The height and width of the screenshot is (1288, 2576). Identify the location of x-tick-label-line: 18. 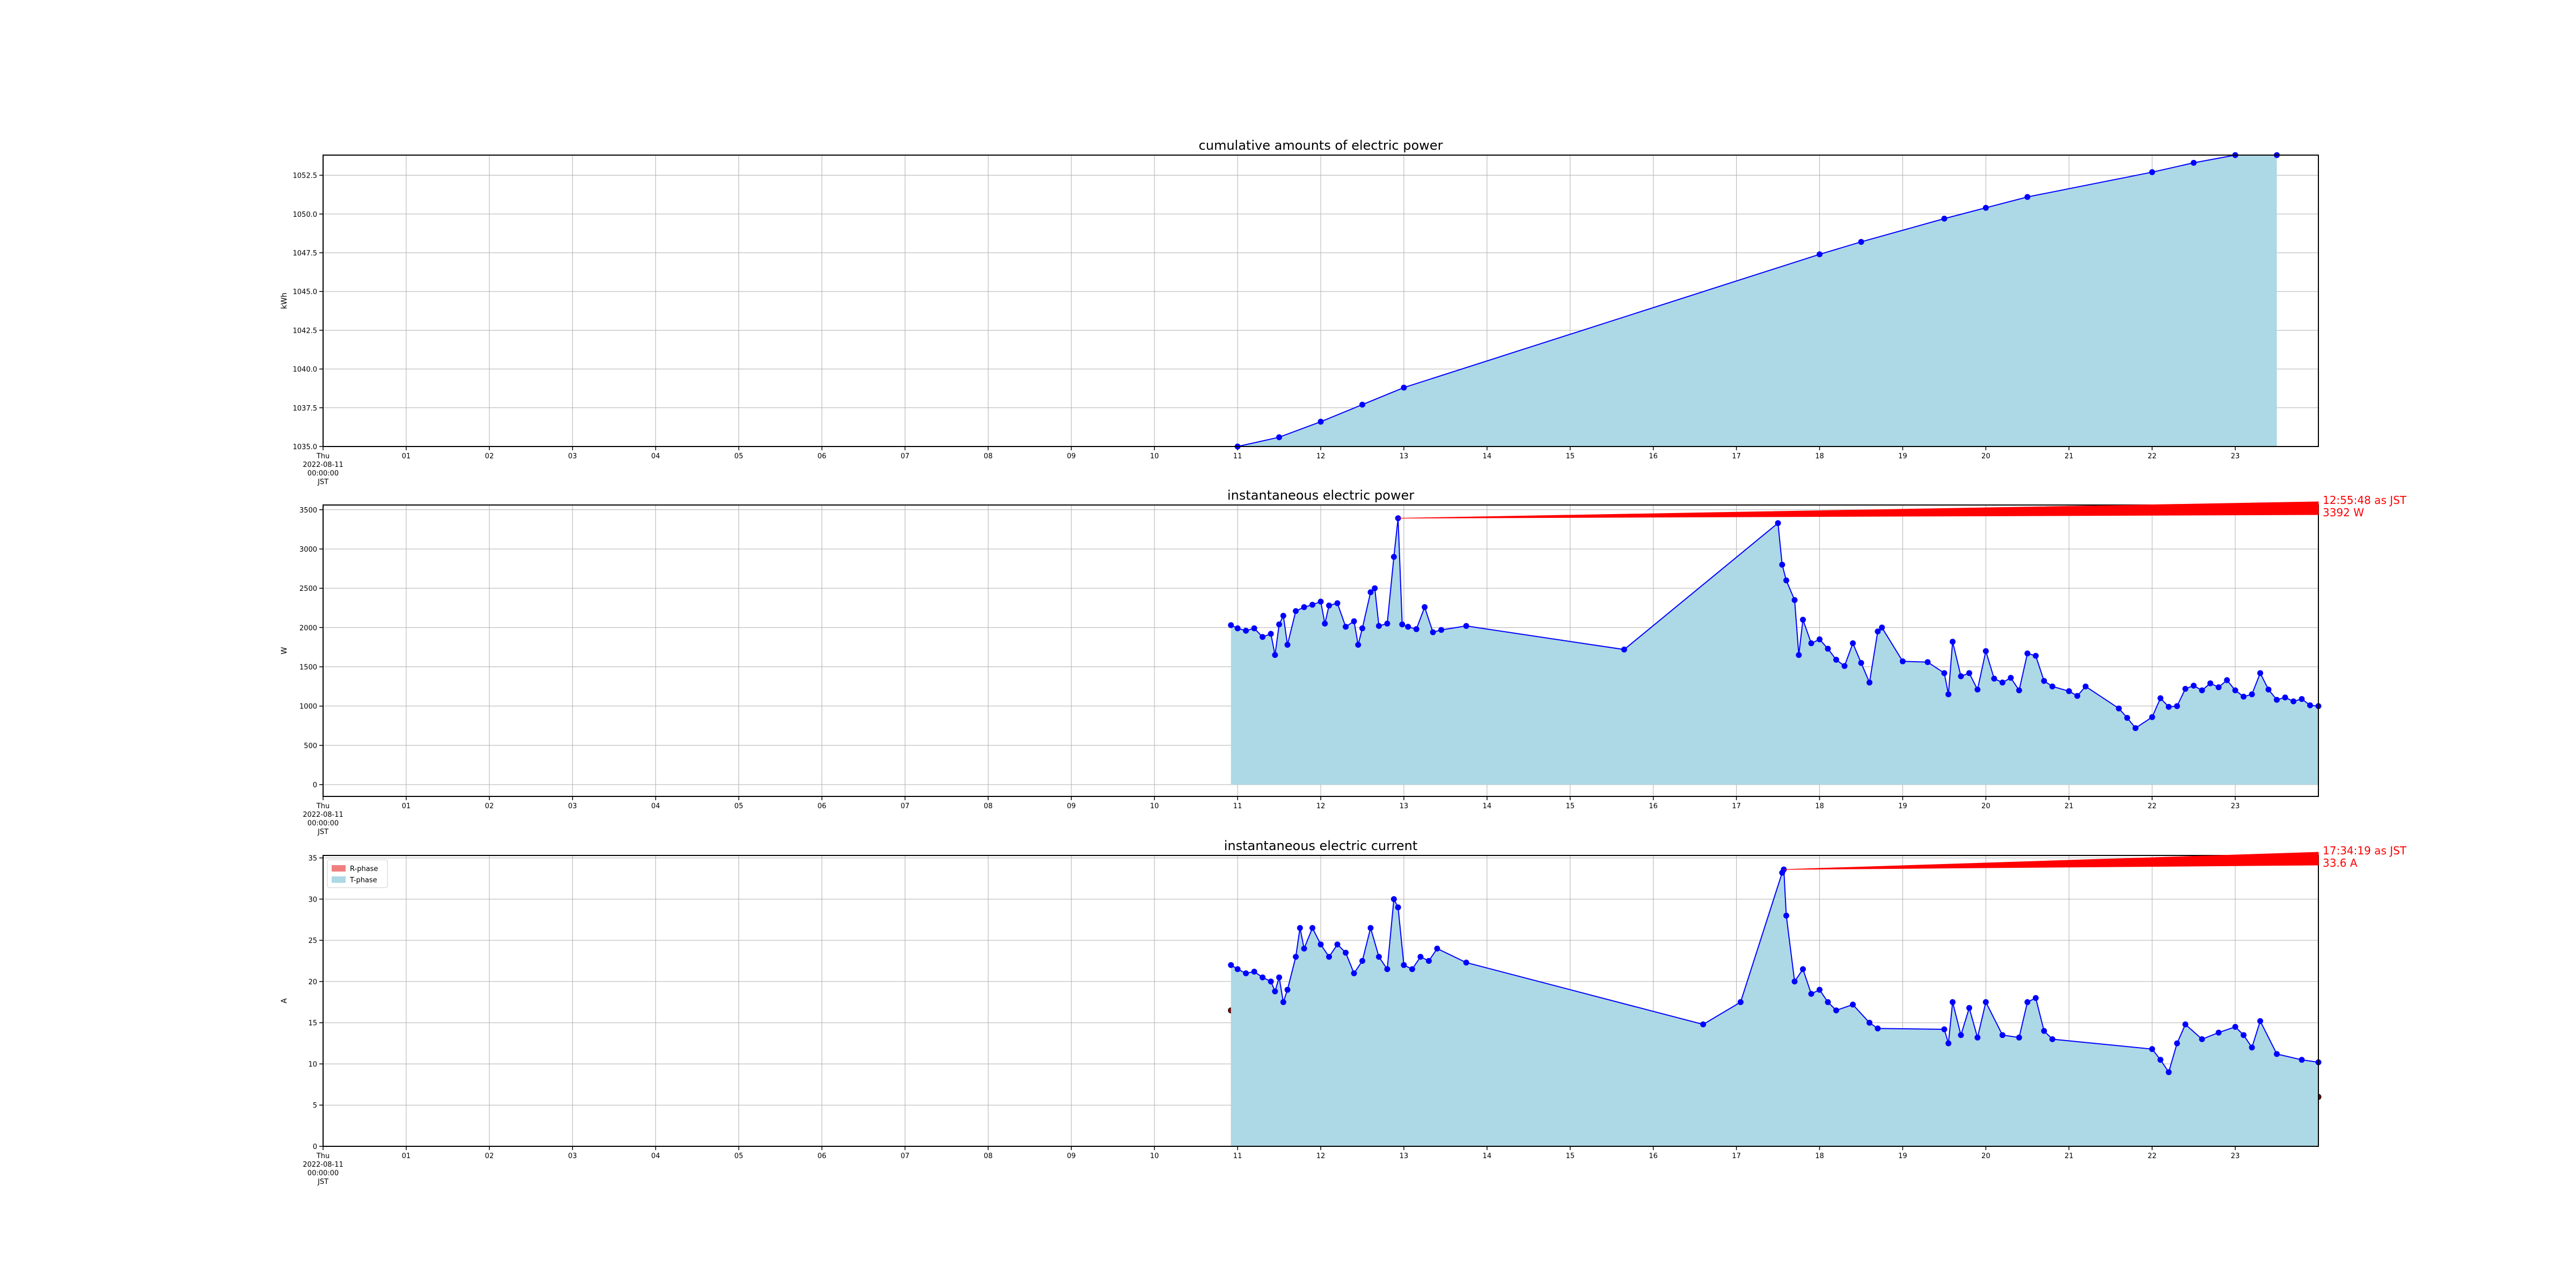
(1819, 806).